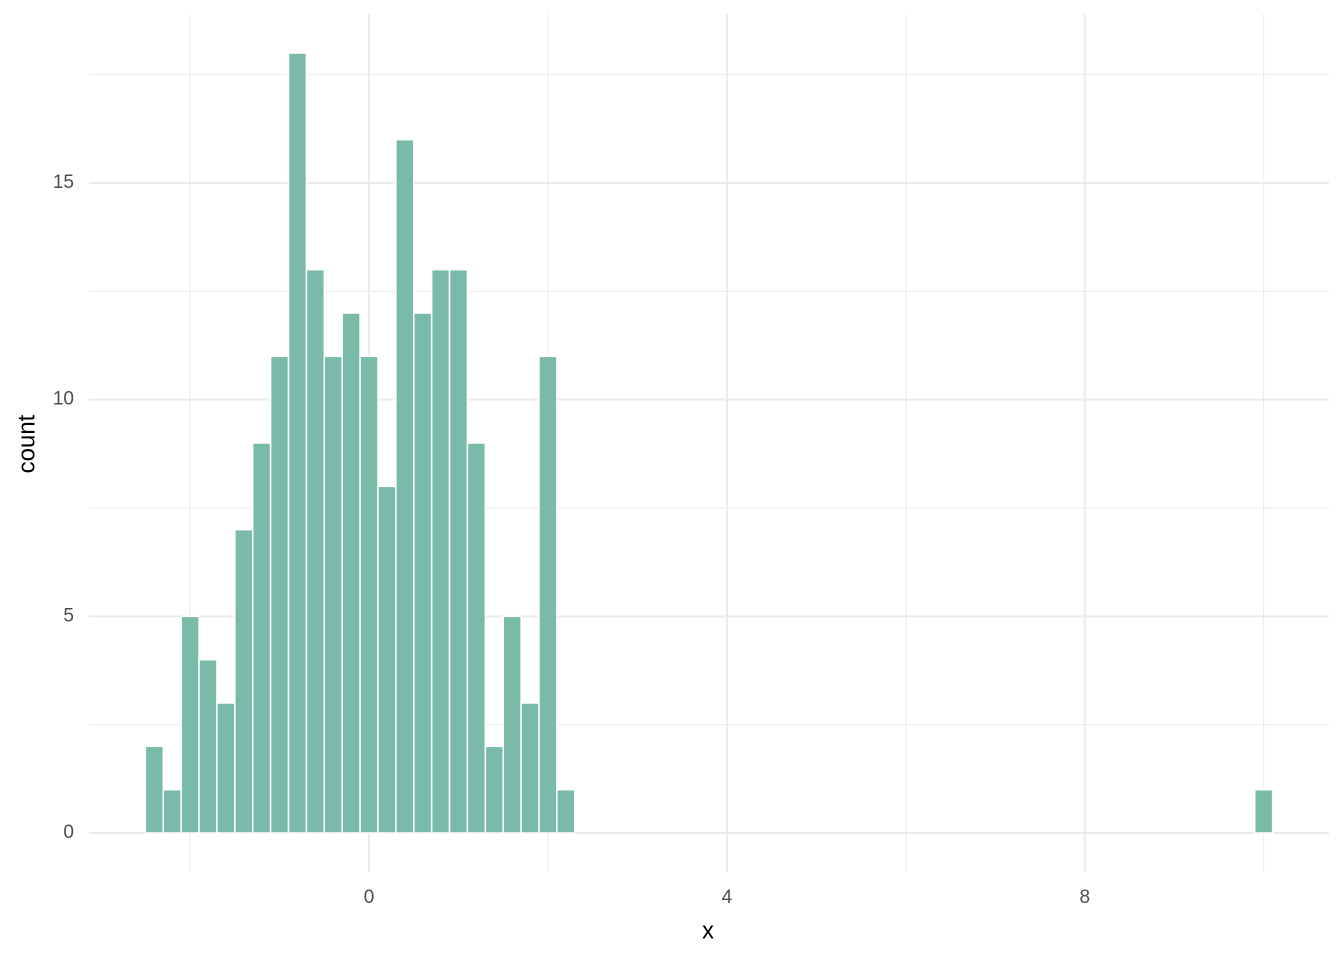 The width and height of the screenshot is (1344, 965). What do you see at coordinates (63, 182) in the screenshot?
I see `y-tick-label: 15` at bounding box center [63, 182].